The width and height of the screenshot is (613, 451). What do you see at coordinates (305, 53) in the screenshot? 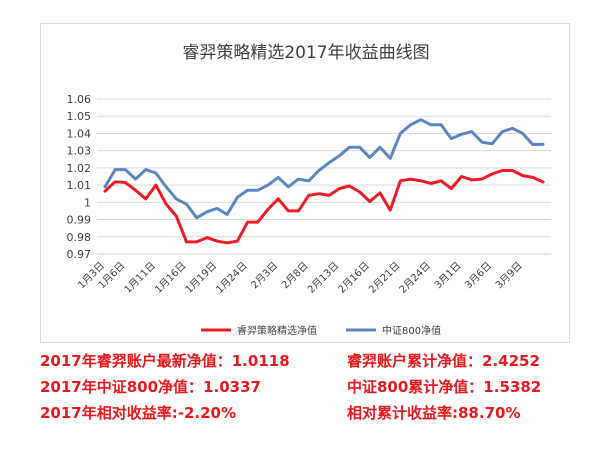
I see `chart-title: 睿羿策略精选2017年收益曲线图` at bounding box center [305, 53].